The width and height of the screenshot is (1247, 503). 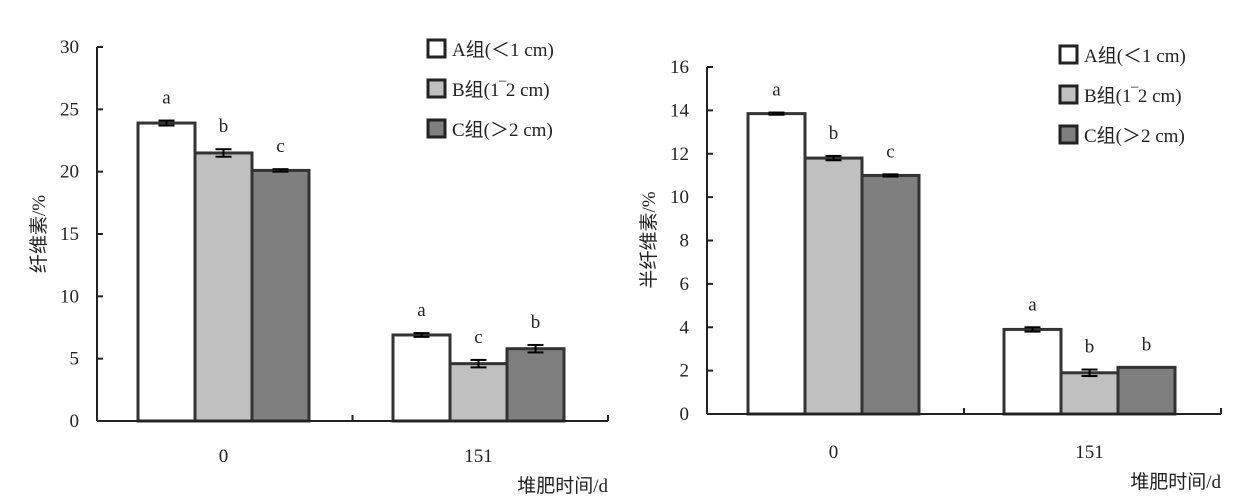 I want to click on y-tick-label: 4, so click(x=685, y=327).